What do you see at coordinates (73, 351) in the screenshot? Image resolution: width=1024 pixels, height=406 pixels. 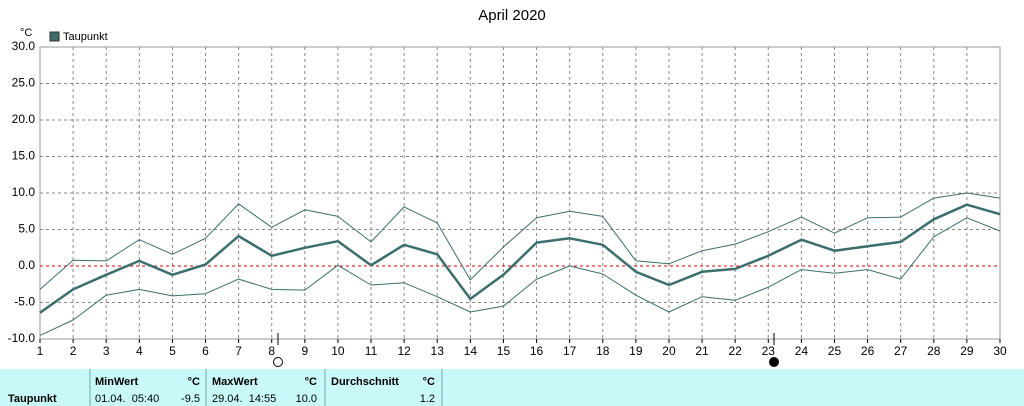 I see `x-tick-label: 2` at bounding box center [73, 351].